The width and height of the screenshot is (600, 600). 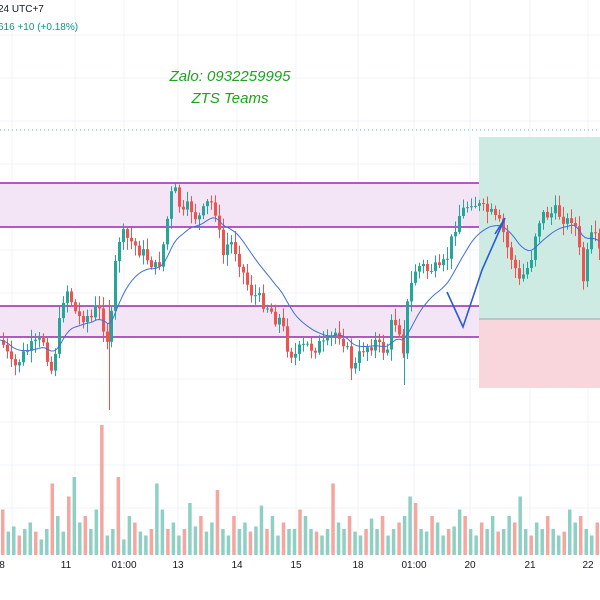 What do you see at coordinates (476, 273) in the screenshot?
I see `harmonic-pattern-line` at bounding box center [476, 273].